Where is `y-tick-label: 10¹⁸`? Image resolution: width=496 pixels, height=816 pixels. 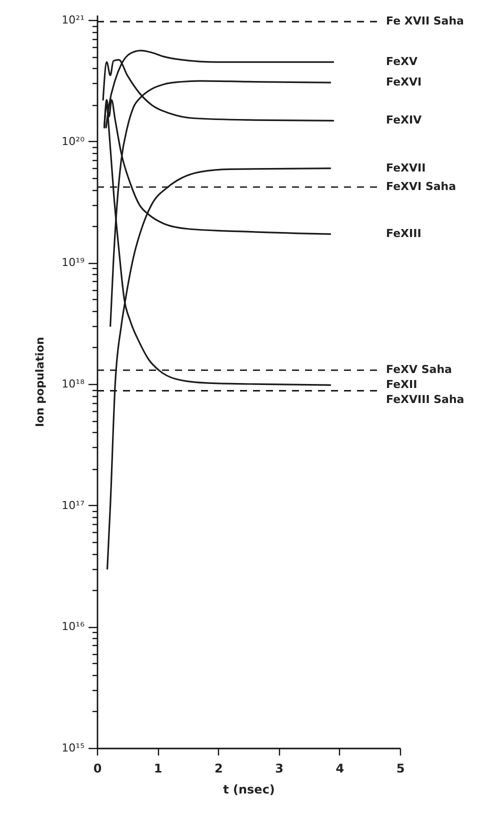 y-tick-label: 10¹⁸ is located at coordinates (74, 384).